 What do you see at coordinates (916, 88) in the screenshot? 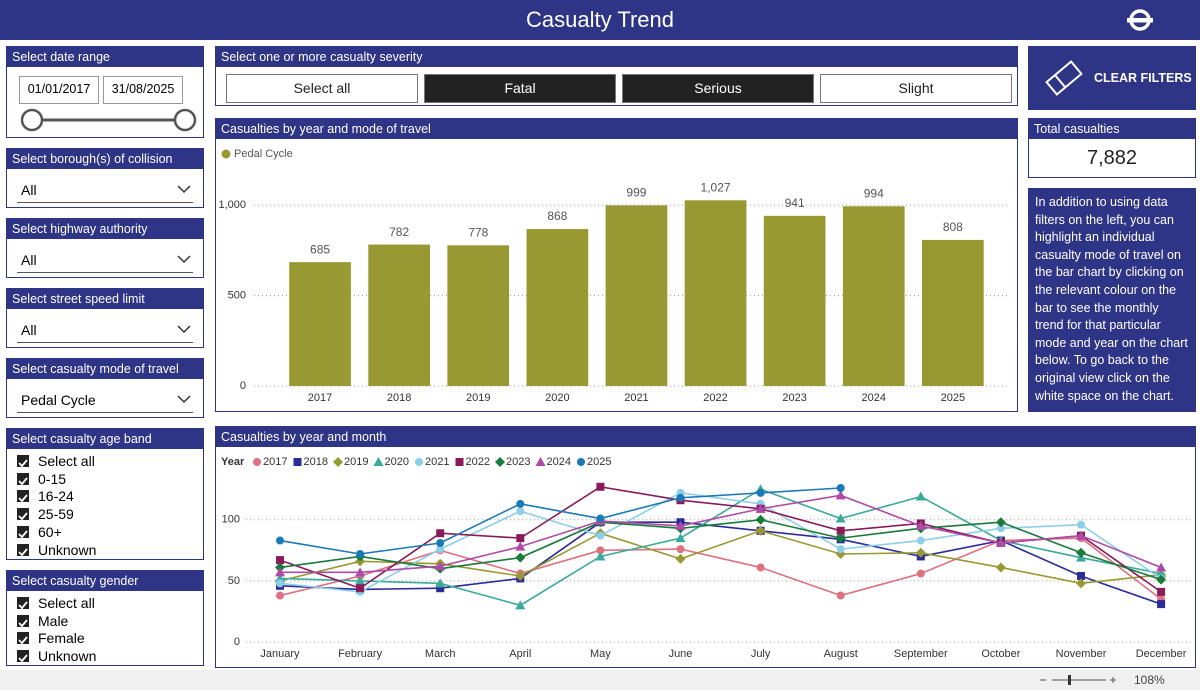
I see `severity-button: Slight` at bounding box center [916, 88].